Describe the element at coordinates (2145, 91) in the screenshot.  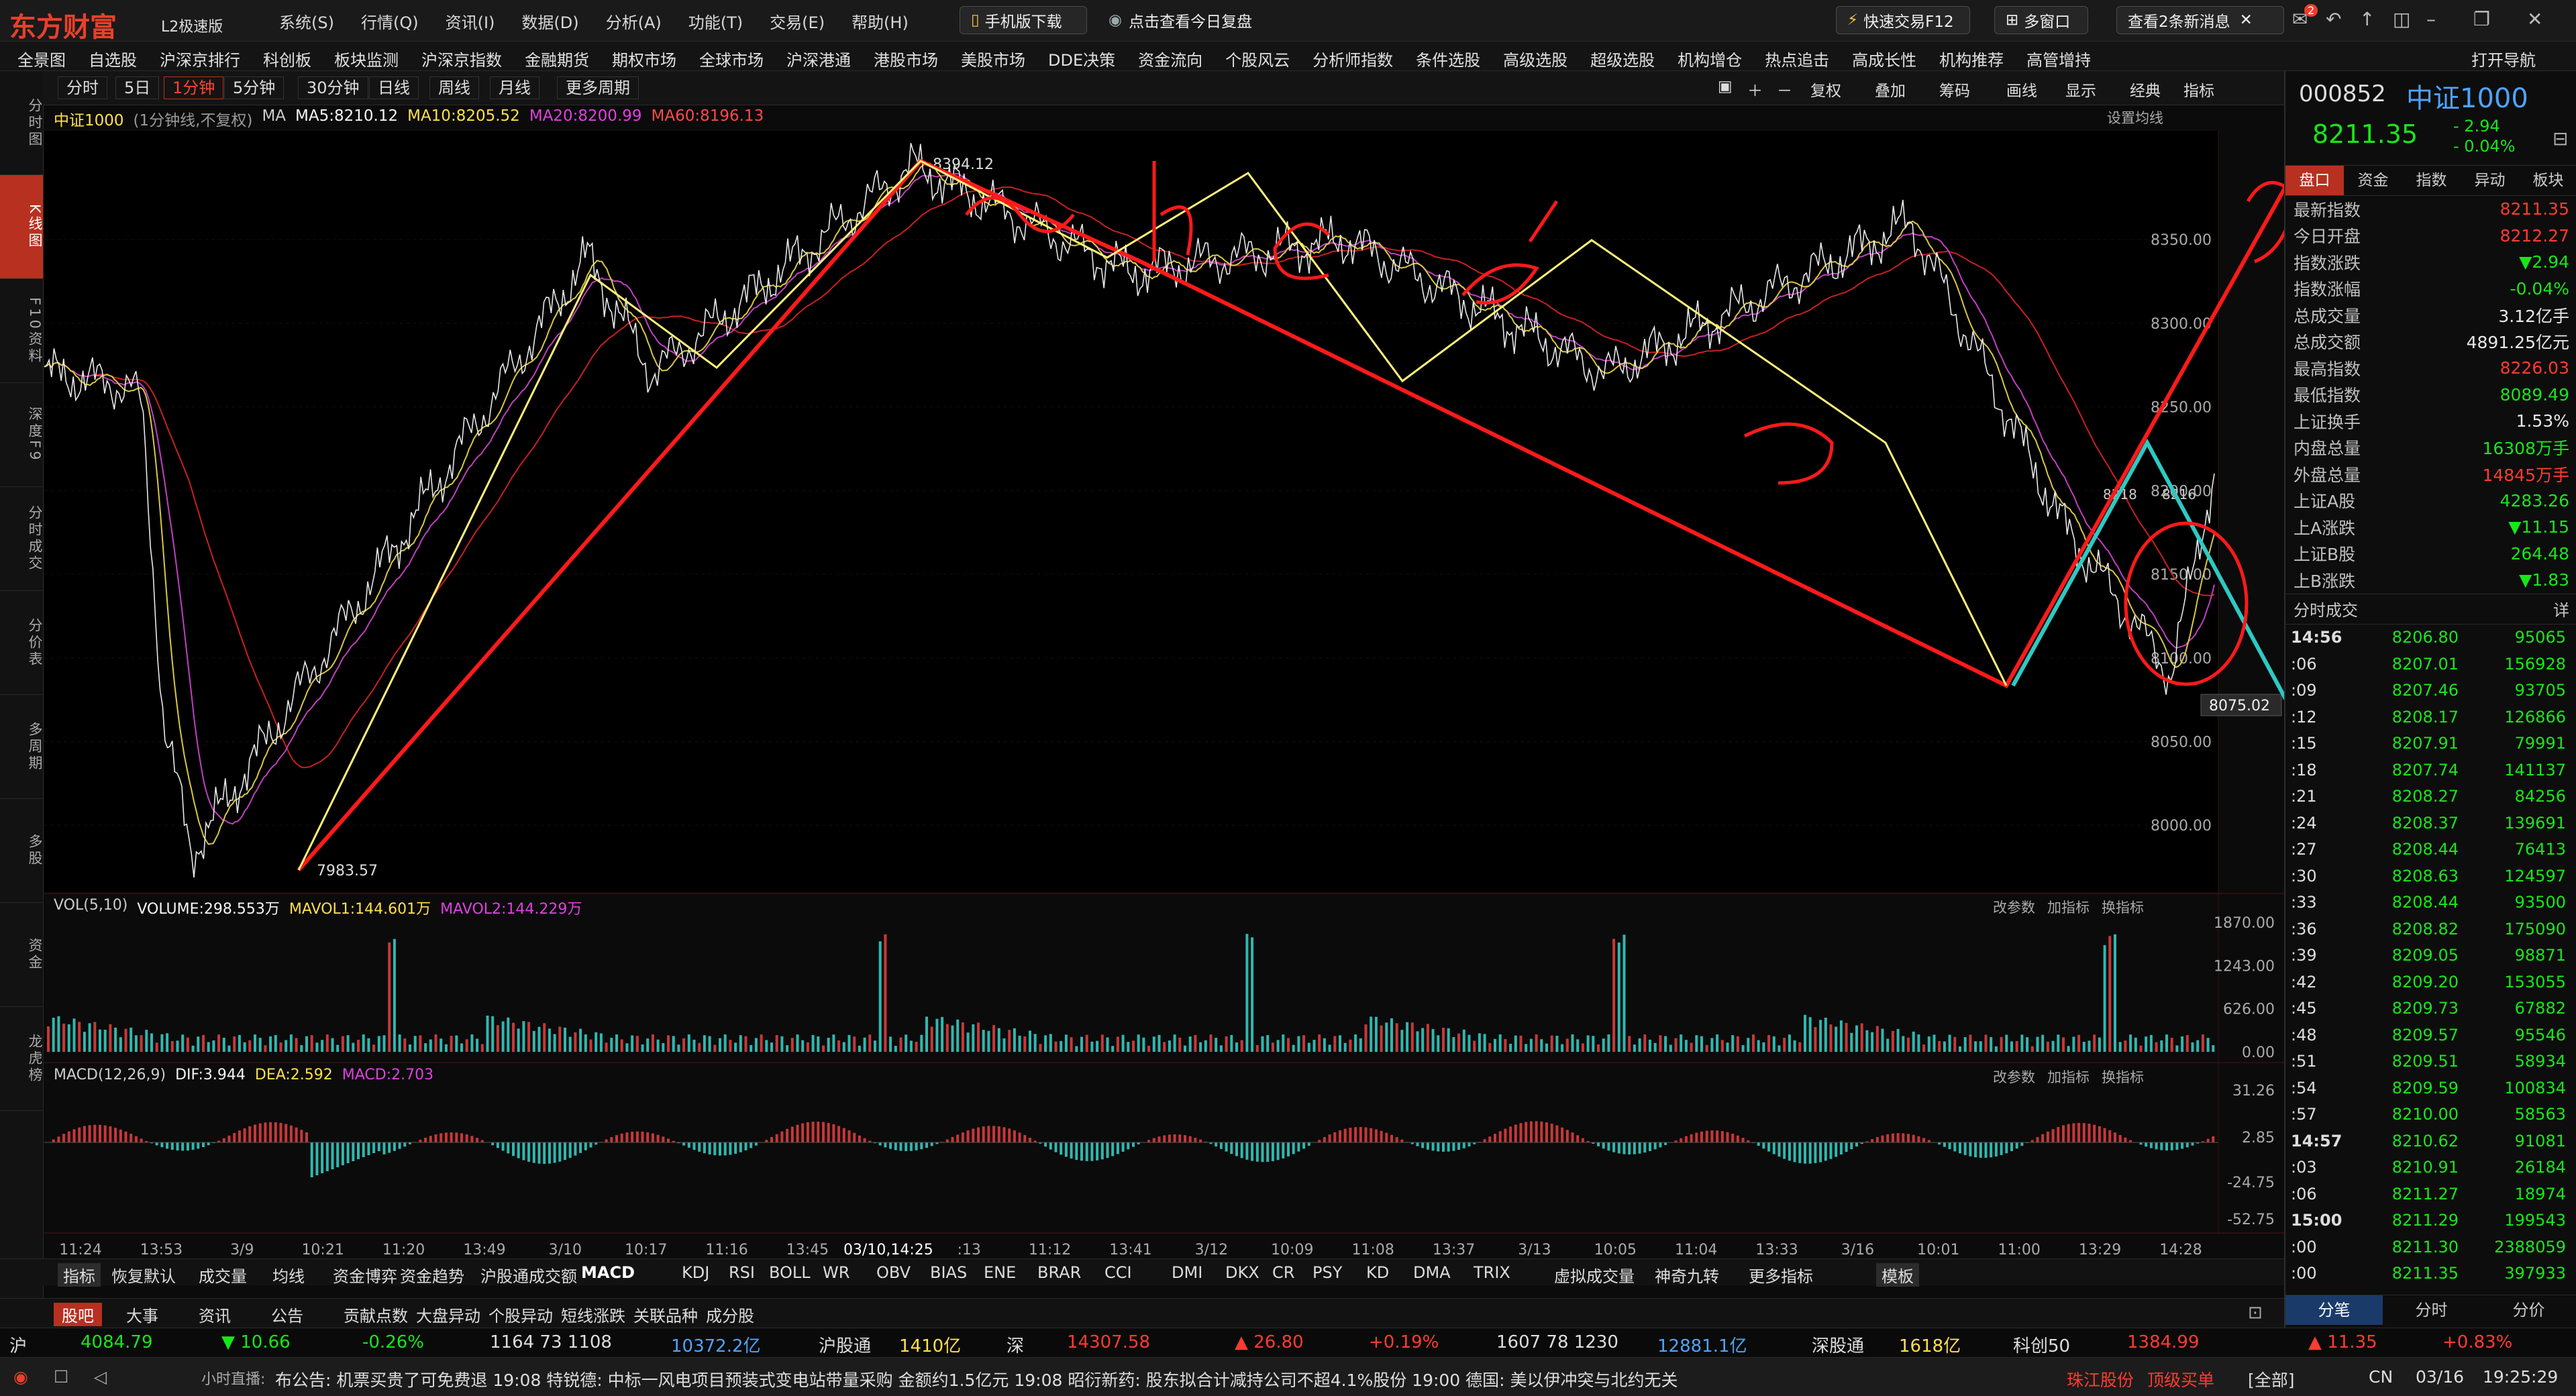
I see `classic-button: 经典` at that location.